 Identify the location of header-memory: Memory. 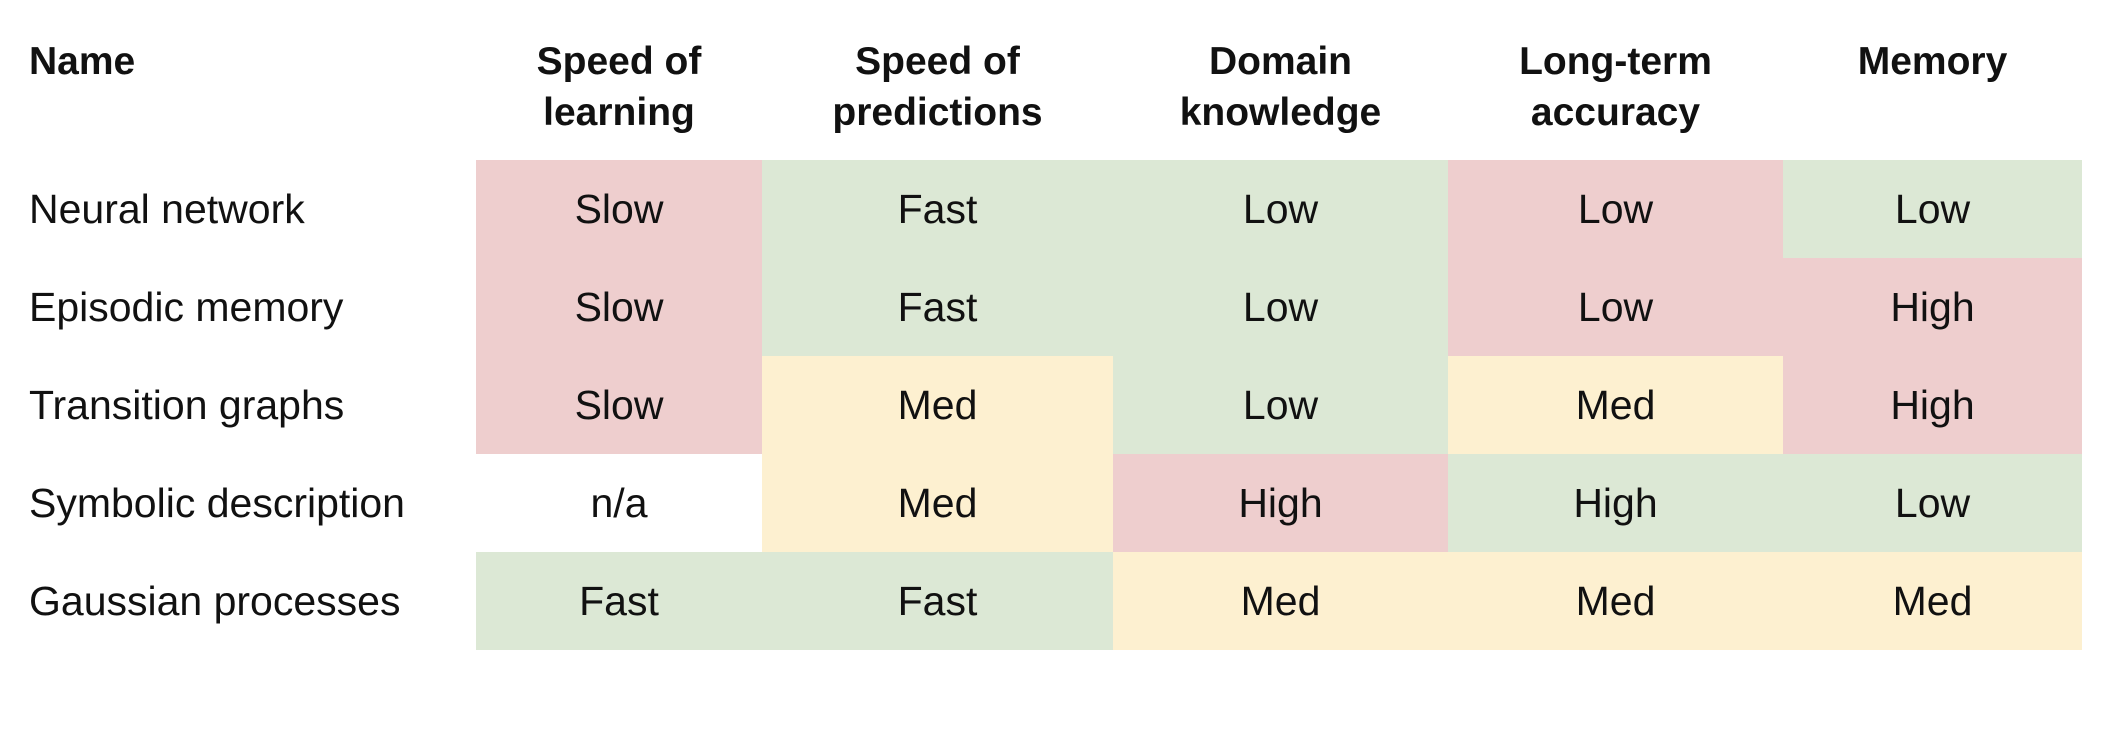
(1932, 61).